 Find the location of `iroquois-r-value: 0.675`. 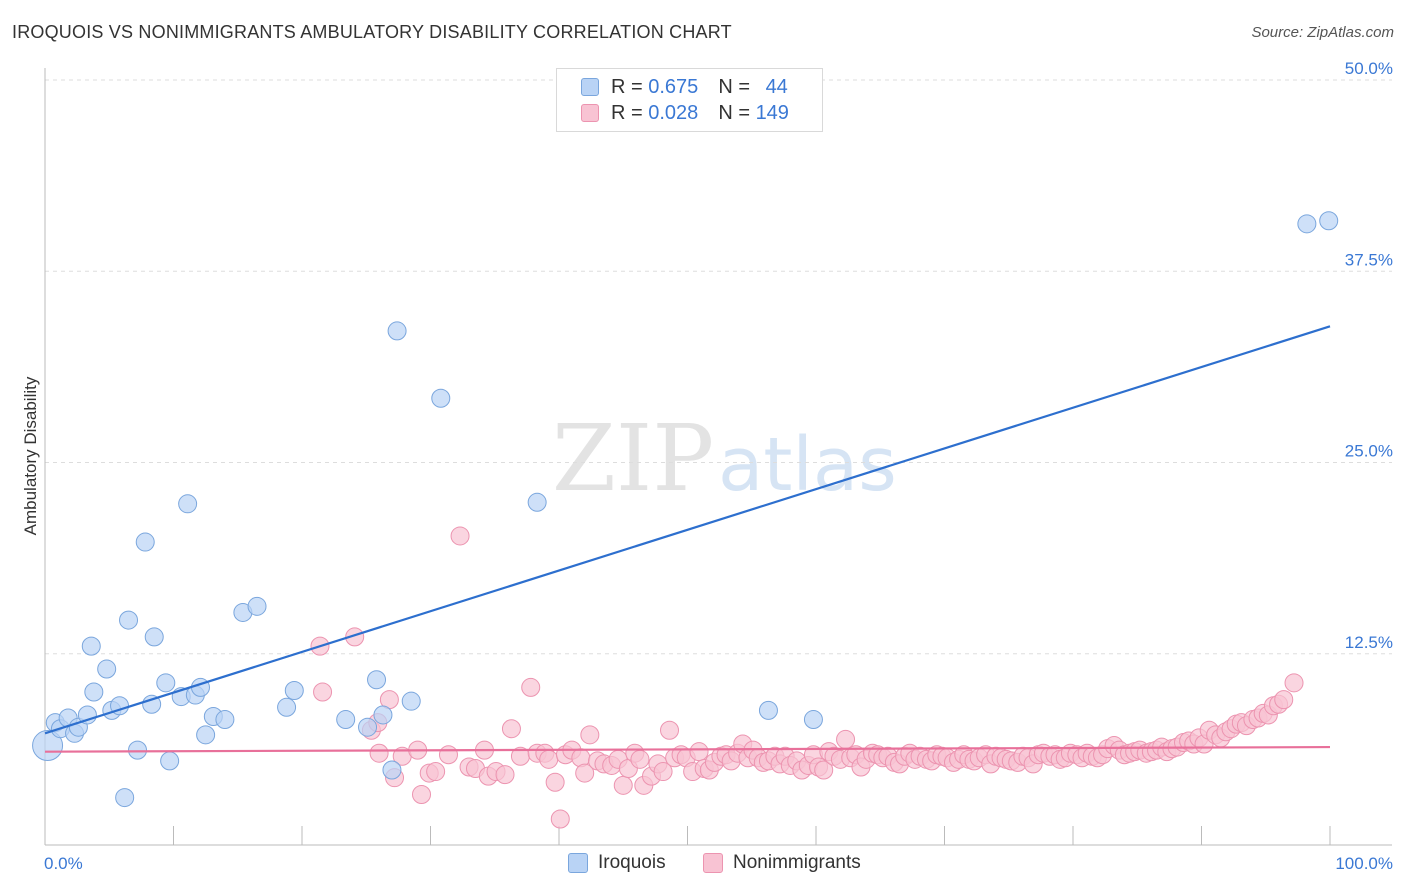

iroquois-r-value: 0.675 is located at coordinates (673, 86).